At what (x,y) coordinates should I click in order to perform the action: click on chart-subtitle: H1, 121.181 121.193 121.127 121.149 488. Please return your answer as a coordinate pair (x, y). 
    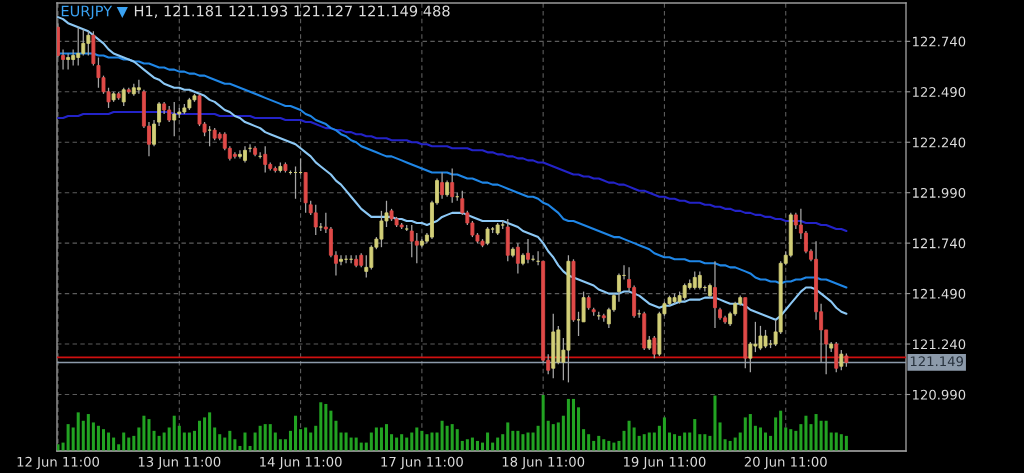
    Looking at the image, I should click on (292, 12).